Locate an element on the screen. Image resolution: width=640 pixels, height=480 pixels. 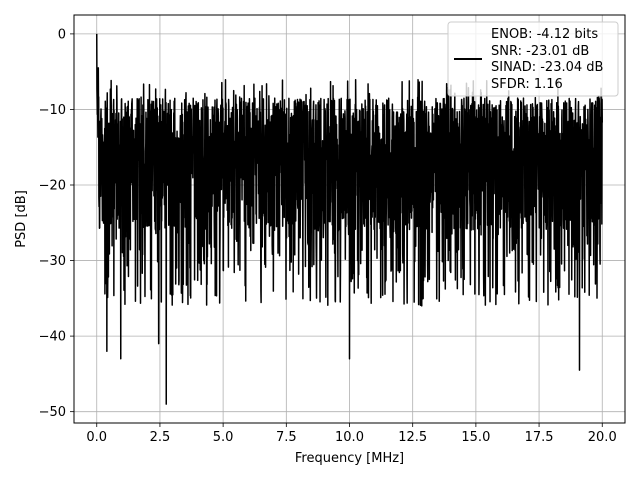
x-tick-label: 17.5 is located at coordinates (539, 437).